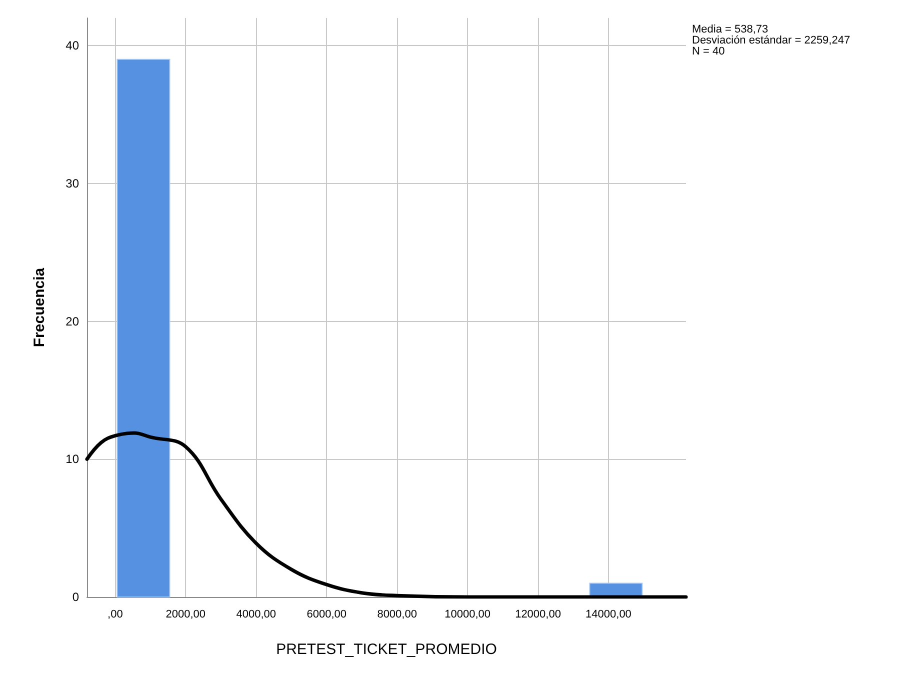  Describe the element at coordinates (609, 614) in the screenshot. I see `x-tick-label: 14000,00` at that location.